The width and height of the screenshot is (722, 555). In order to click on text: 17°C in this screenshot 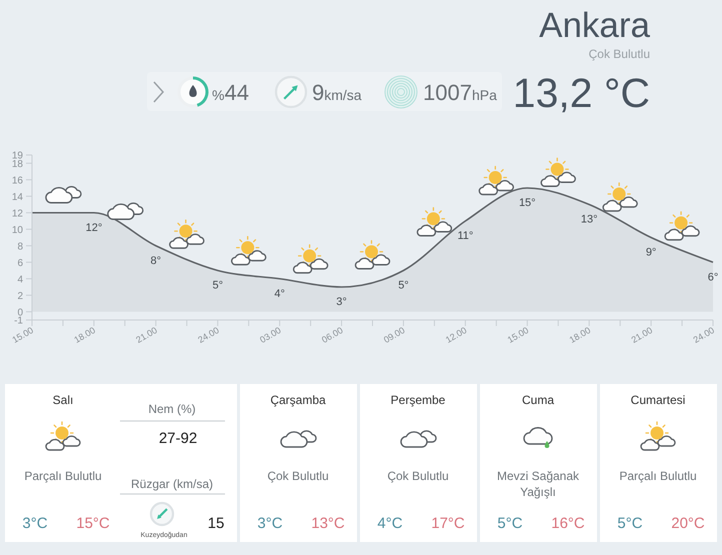, I will do `click(448, 523)`.